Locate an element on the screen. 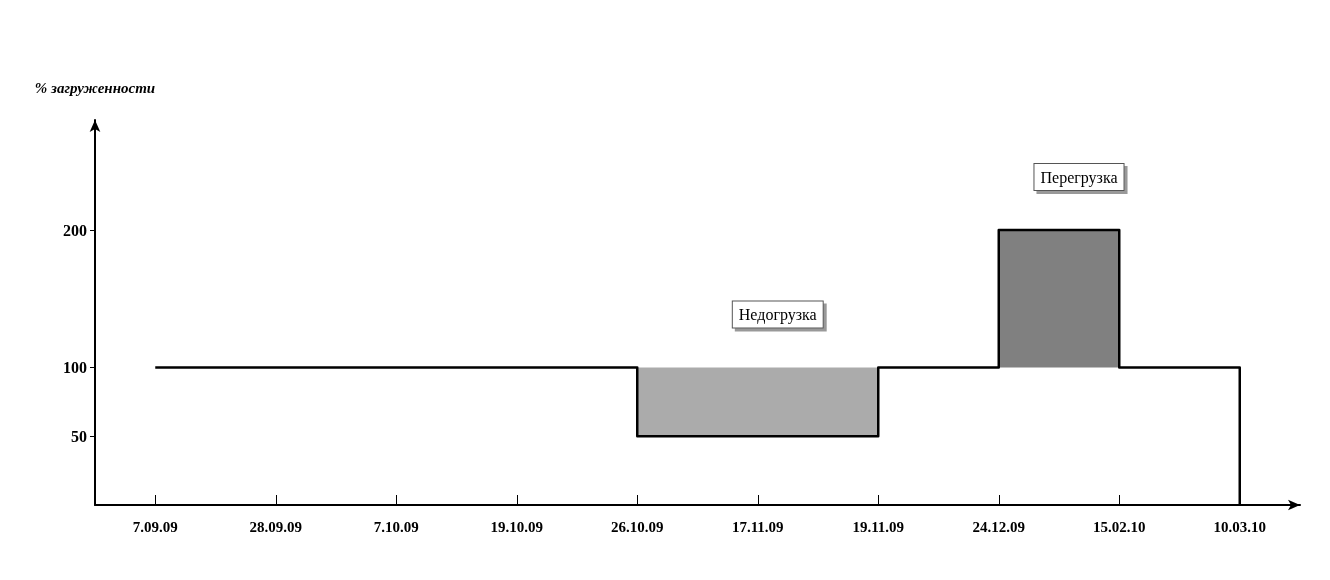 The image size is (1330, 580). x-tick-label: 7.10.09 is located at coordinates (396, 526).